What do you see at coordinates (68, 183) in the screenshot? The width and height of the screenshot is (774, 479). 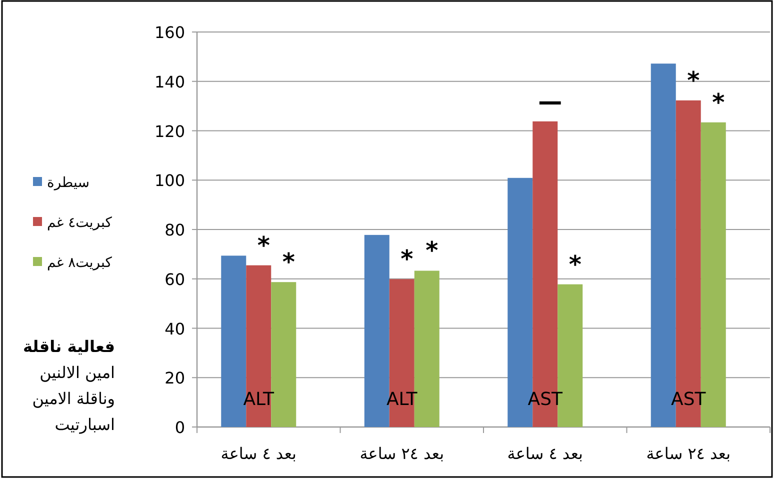 I see `legend-label: سيطرة` at bounding box center [68, 183].